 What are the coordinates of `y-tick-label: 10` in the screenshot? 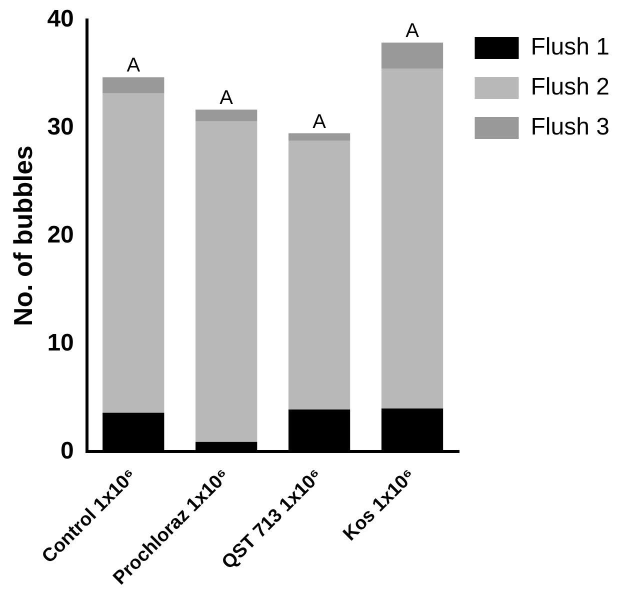 It's located at (60, 342).